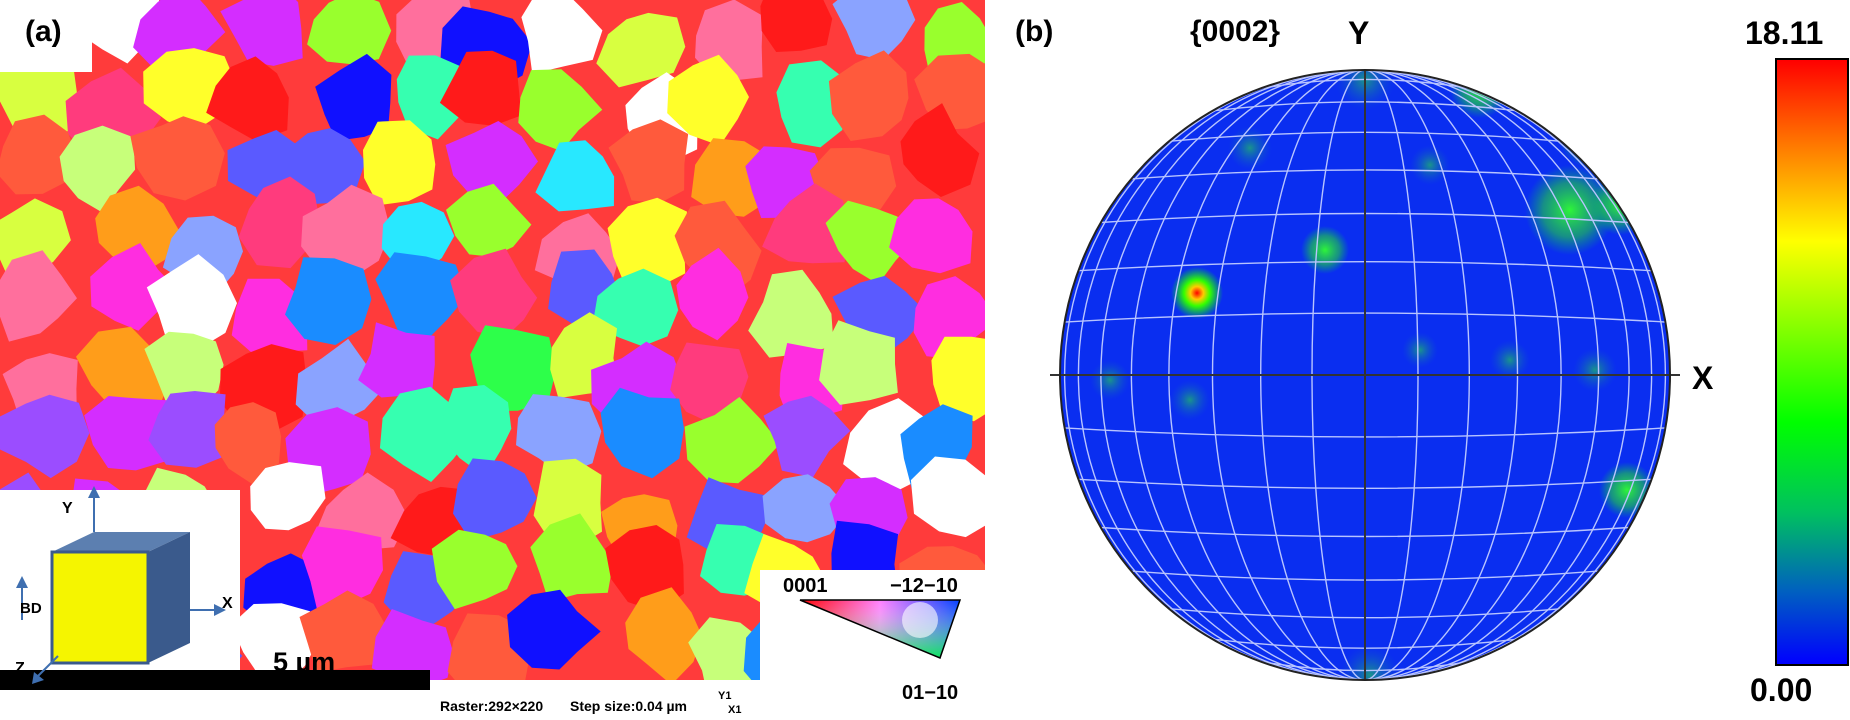 The height and width of the screenshot is (720, 1850). What do you see at coordinates (1034, 31) in the screenshot?
I see `panel-b-label: (b)` at bounding box center [1034, 31].